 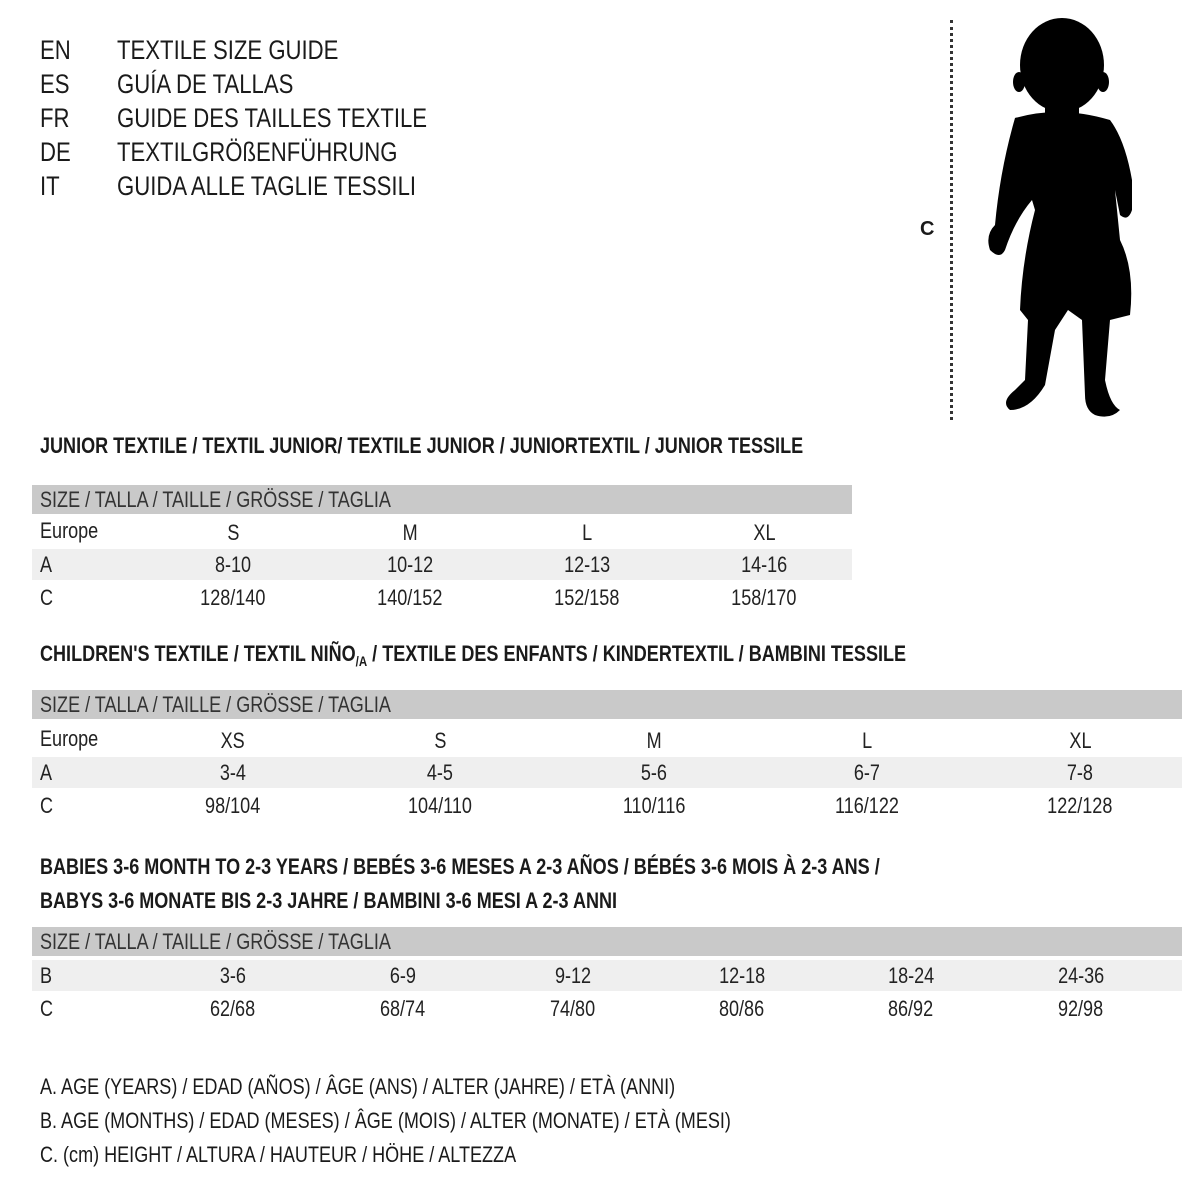 What do you see at coordinates (410, 597) in the screenshot?
I see `table-cell: 140/152` at bounding box center [410, 597].